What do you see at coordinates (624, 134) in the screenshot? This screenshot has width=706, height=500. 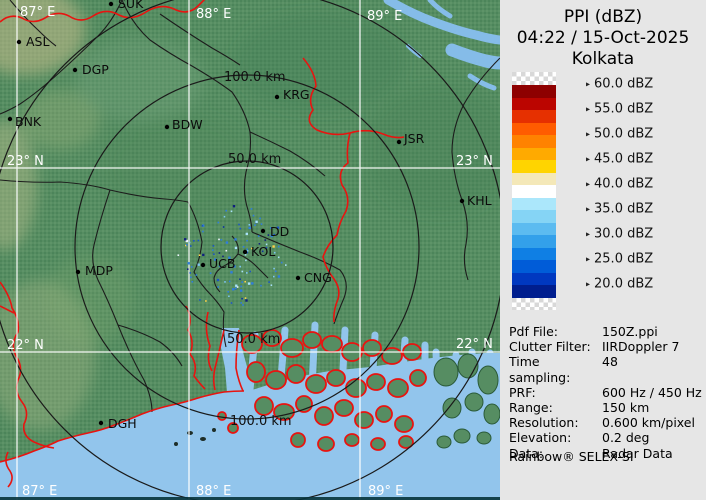 I see `legend-label-text: 50.0 dBZ` at bounding box center [624, 134].